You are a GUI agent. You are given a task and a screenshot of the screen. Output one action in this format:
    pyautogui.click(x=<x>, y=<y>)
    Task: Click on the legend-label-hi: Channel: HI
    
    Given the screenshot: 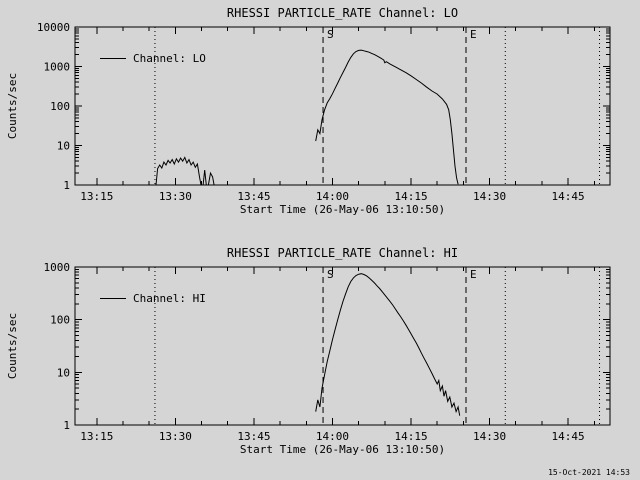 What is the action you would take?
    pyautogui.click(x=169, y=298)
    